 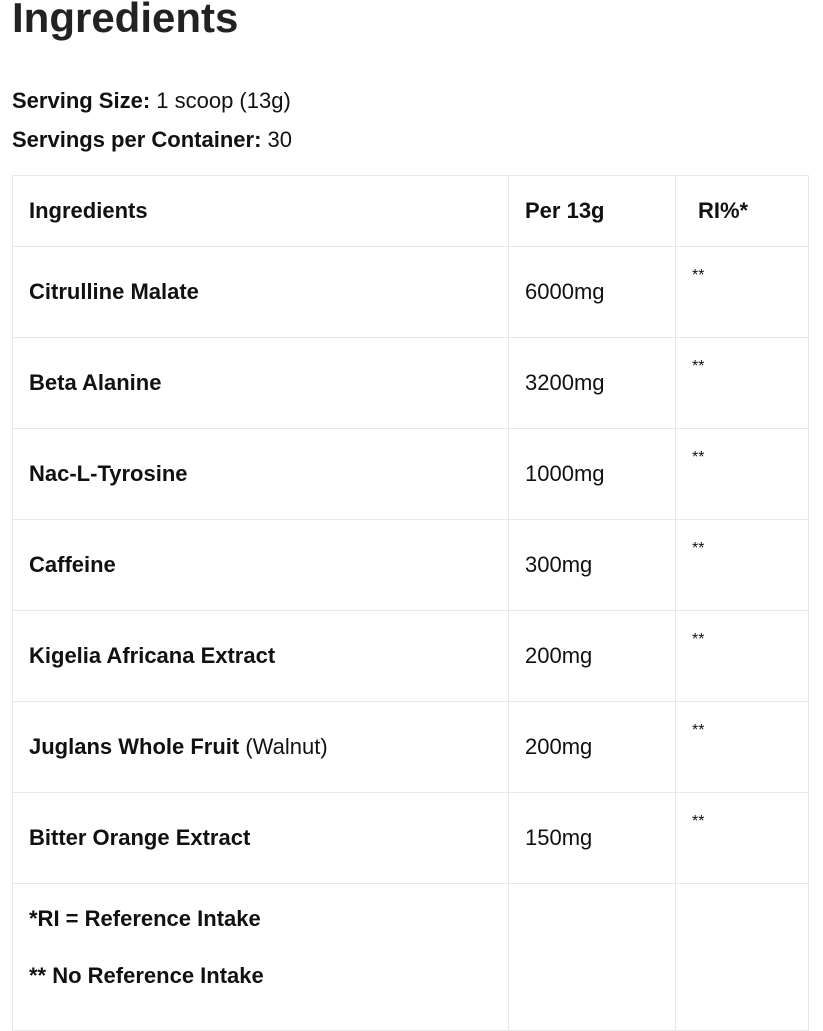 I want to click on ingredient-cell: Juglans Whole Fruit (Walnut), so click(x=260, y=747).